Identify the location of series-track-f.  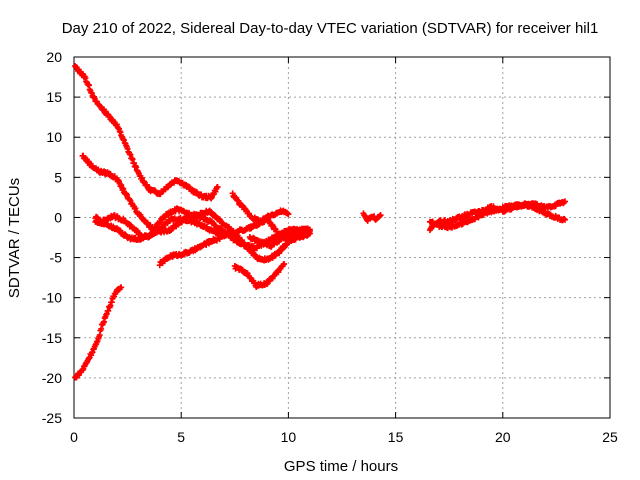
(189, 252).